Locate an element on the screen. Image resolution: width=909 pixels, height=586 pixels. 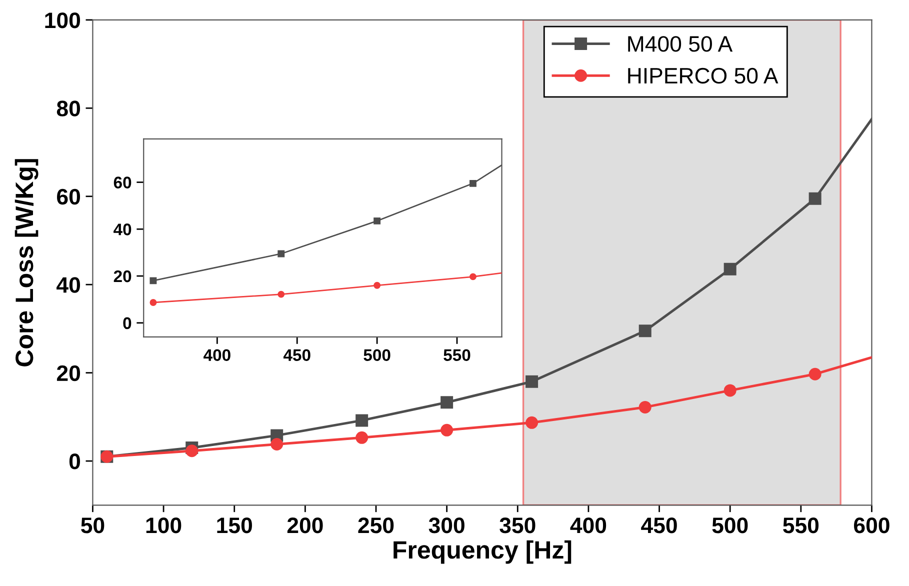
x-tick-label: 100 is located at coordinates (164, 526).